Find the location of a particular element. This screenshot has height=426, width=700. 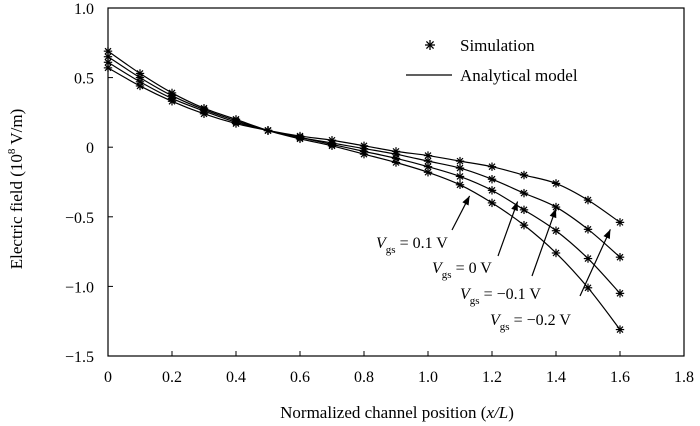

vgs-annotation-label: Vgs = 0 V is located at coordinates (462, 270).